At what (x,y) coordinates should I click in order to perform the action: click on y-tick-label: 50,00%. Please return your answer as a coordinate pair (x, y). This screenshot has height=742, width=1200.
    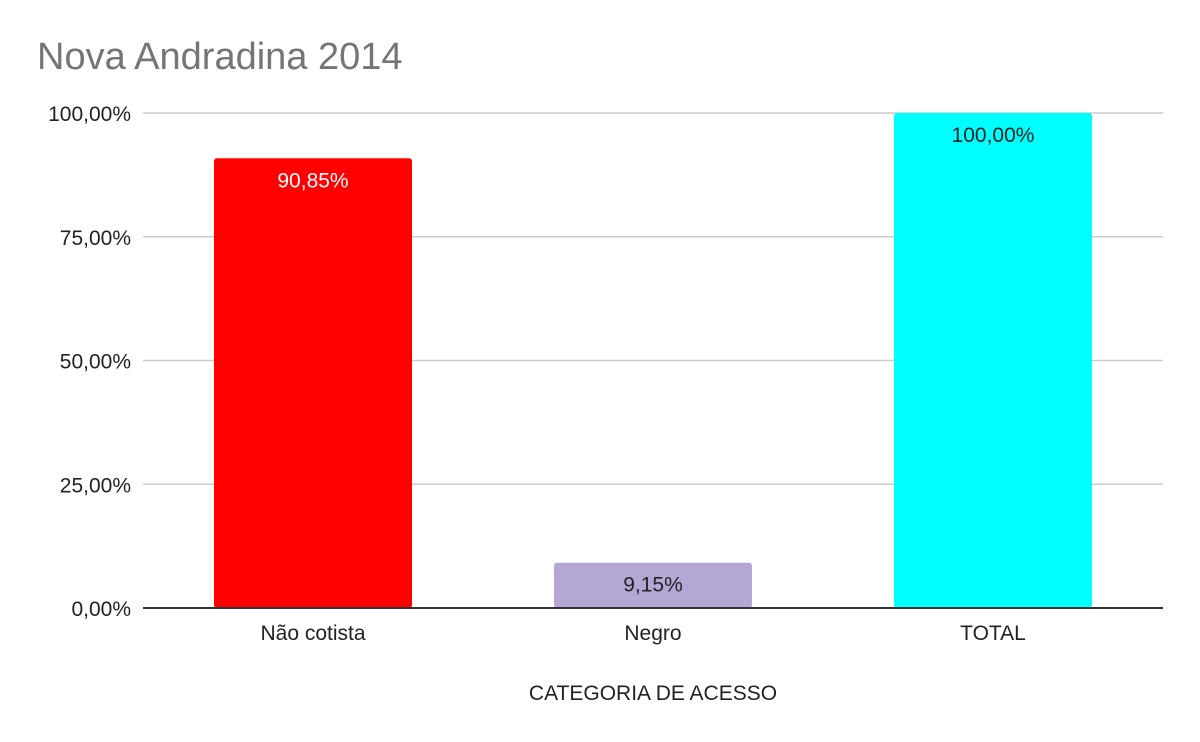
    Looking at the image, I should click on (95, 362).